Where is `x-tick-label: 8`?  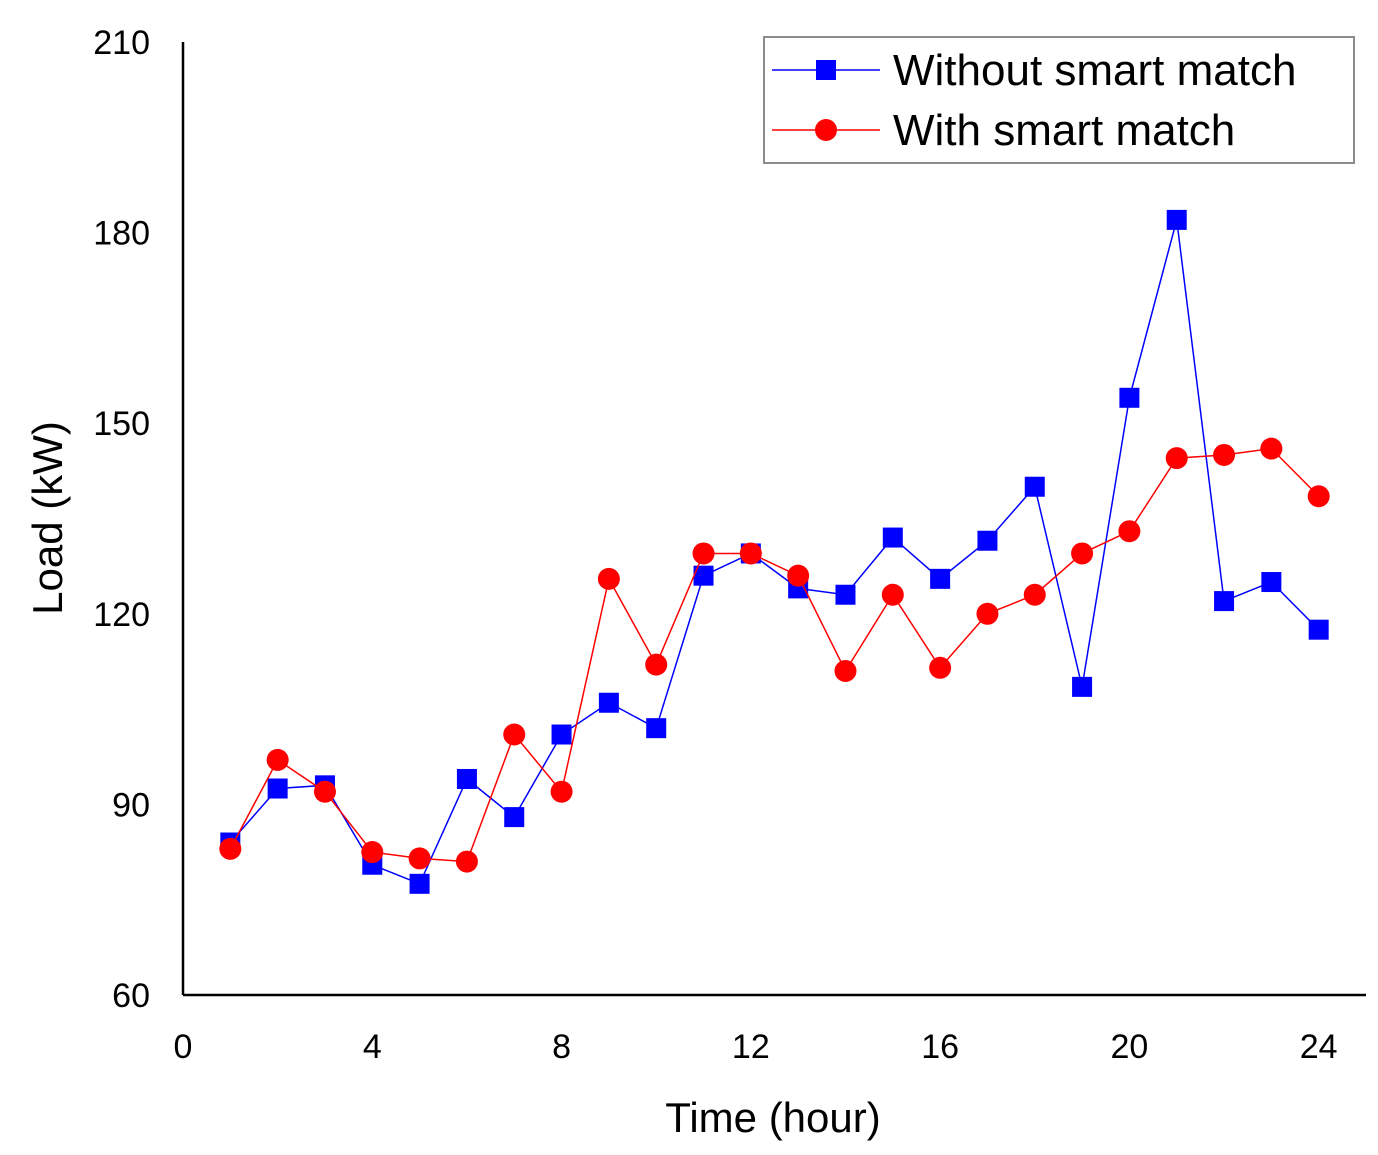
x-tick-label: 8 is located at coordinates (561, 1047).